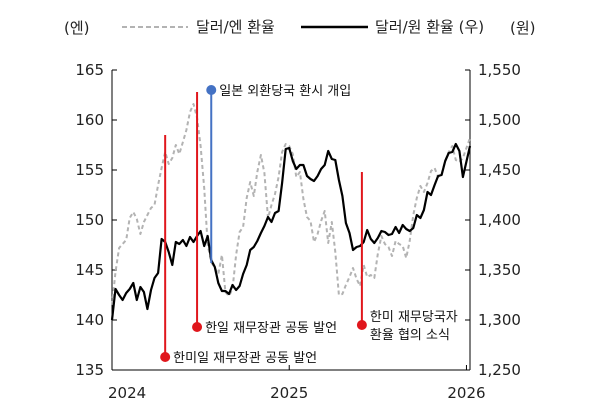 The width and height of the screenshot is (591, 411). I want to click on left-tick-label: 150, so click(89, 220).